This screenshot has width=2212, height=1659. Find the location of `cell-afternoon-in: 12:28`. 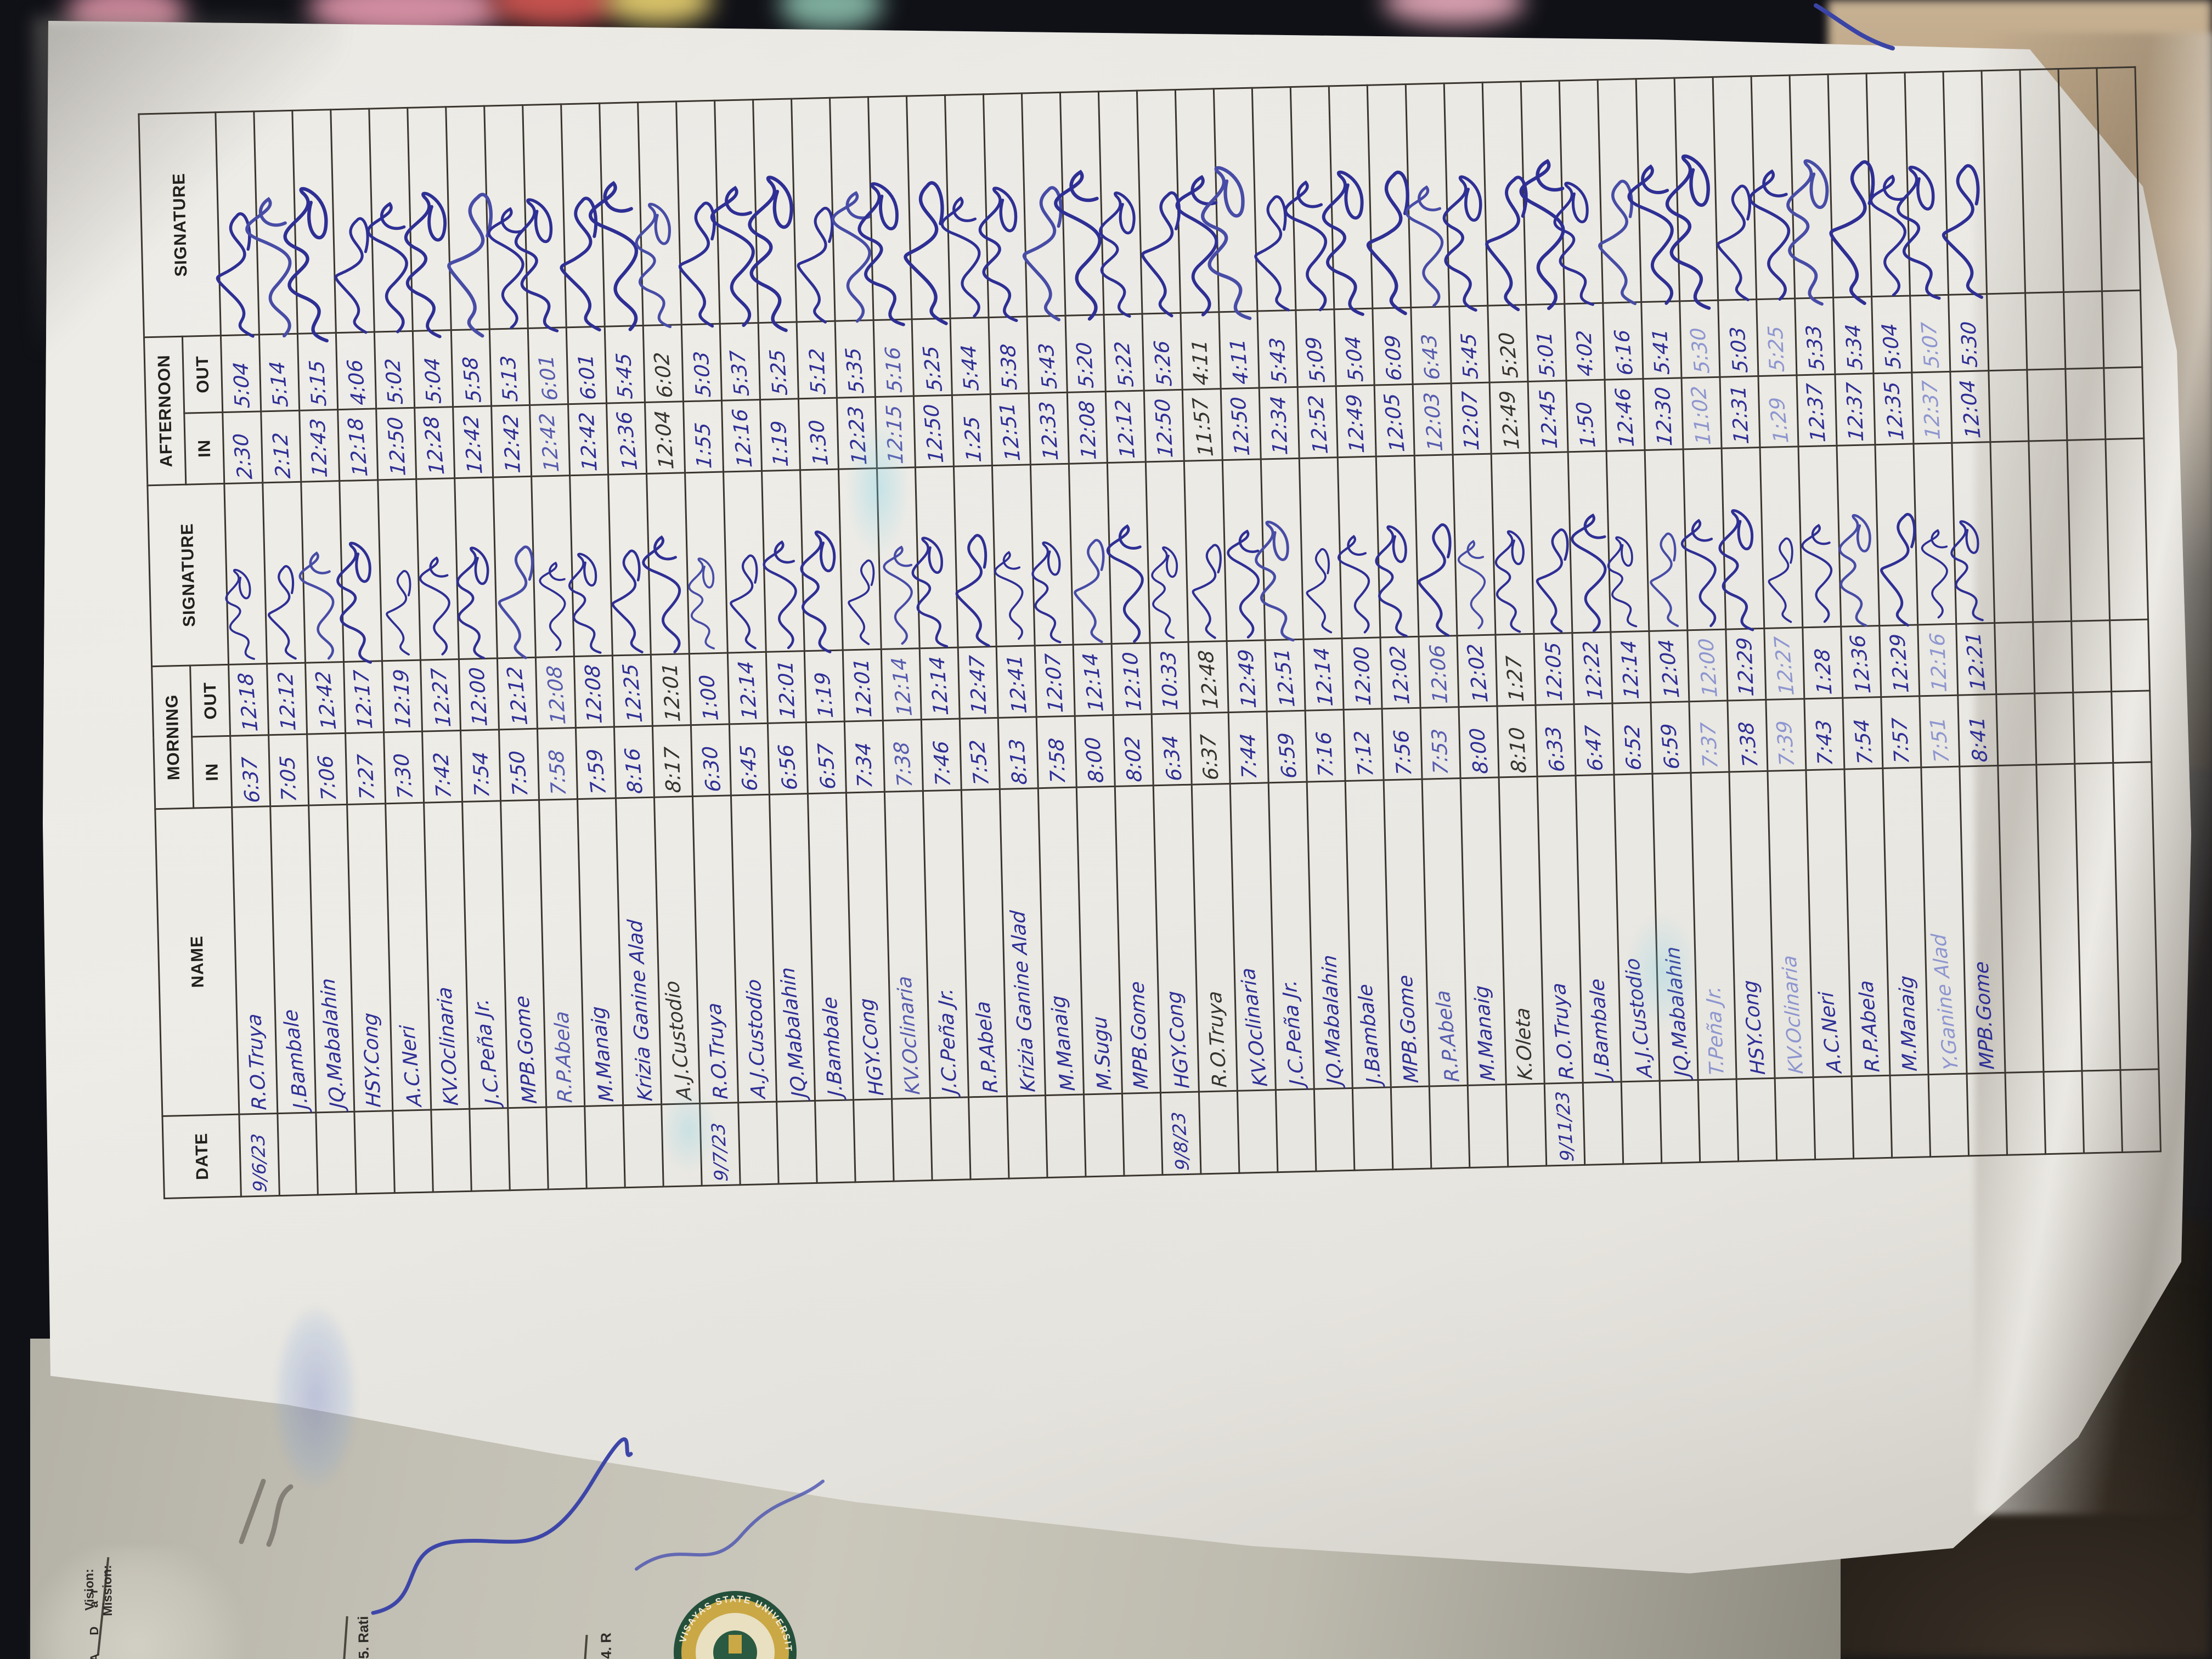

cell-afternoon-in: 12:28 is located at coordinates (435, 443).